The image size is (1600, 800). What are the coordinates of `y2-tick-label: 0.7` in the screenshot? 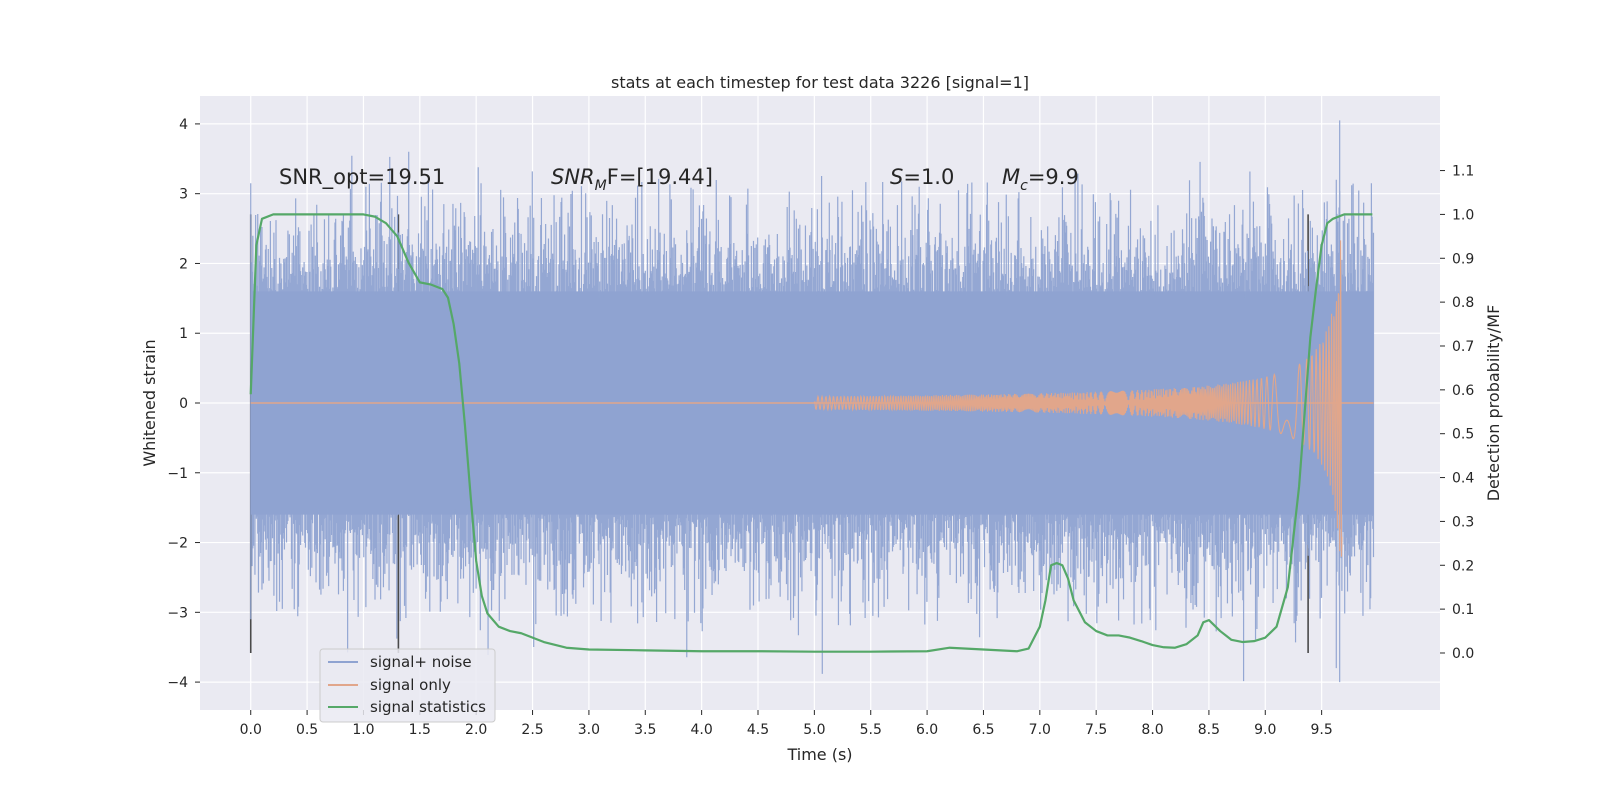 It's located at (1463, 347).